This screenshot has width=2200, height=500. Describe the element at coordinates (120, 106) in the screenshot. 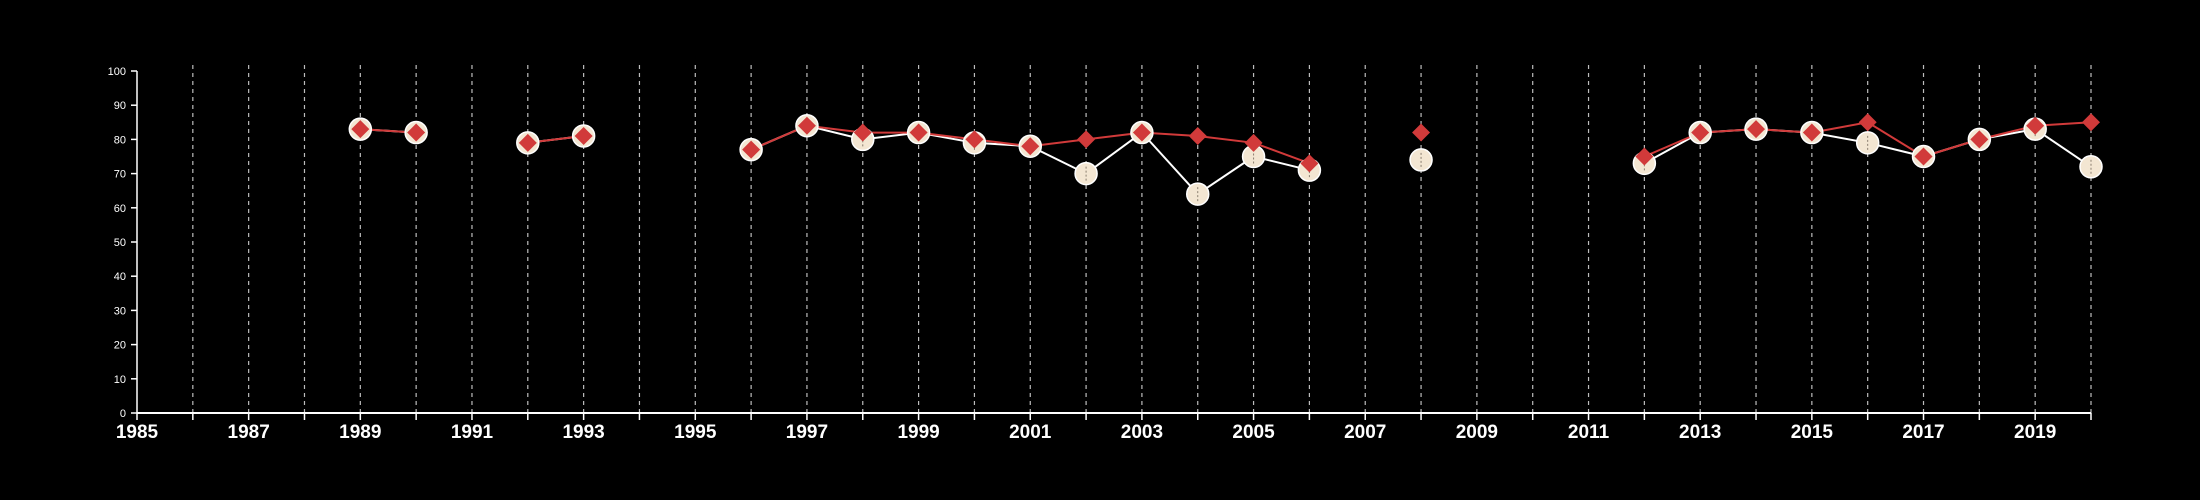

I see `y-tick-label-90: 90` at that location.